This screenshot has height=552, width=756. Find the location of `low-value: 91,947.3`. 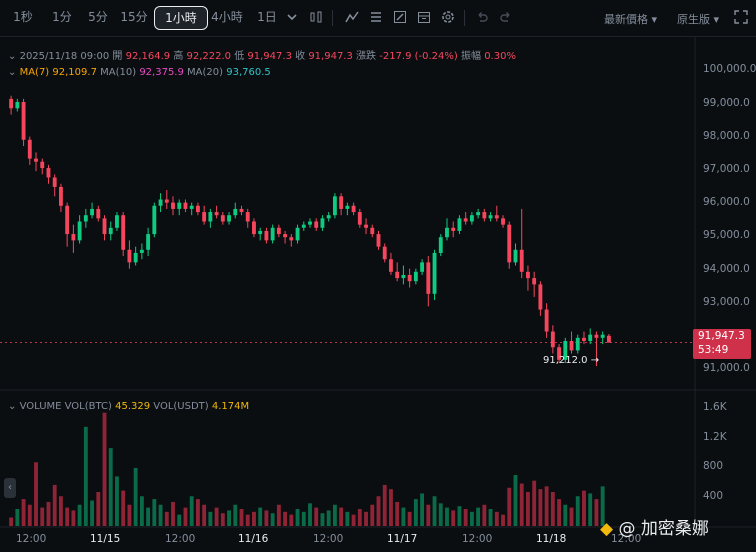

low-value: 91,947.3 is located at coordinates (269, 56).